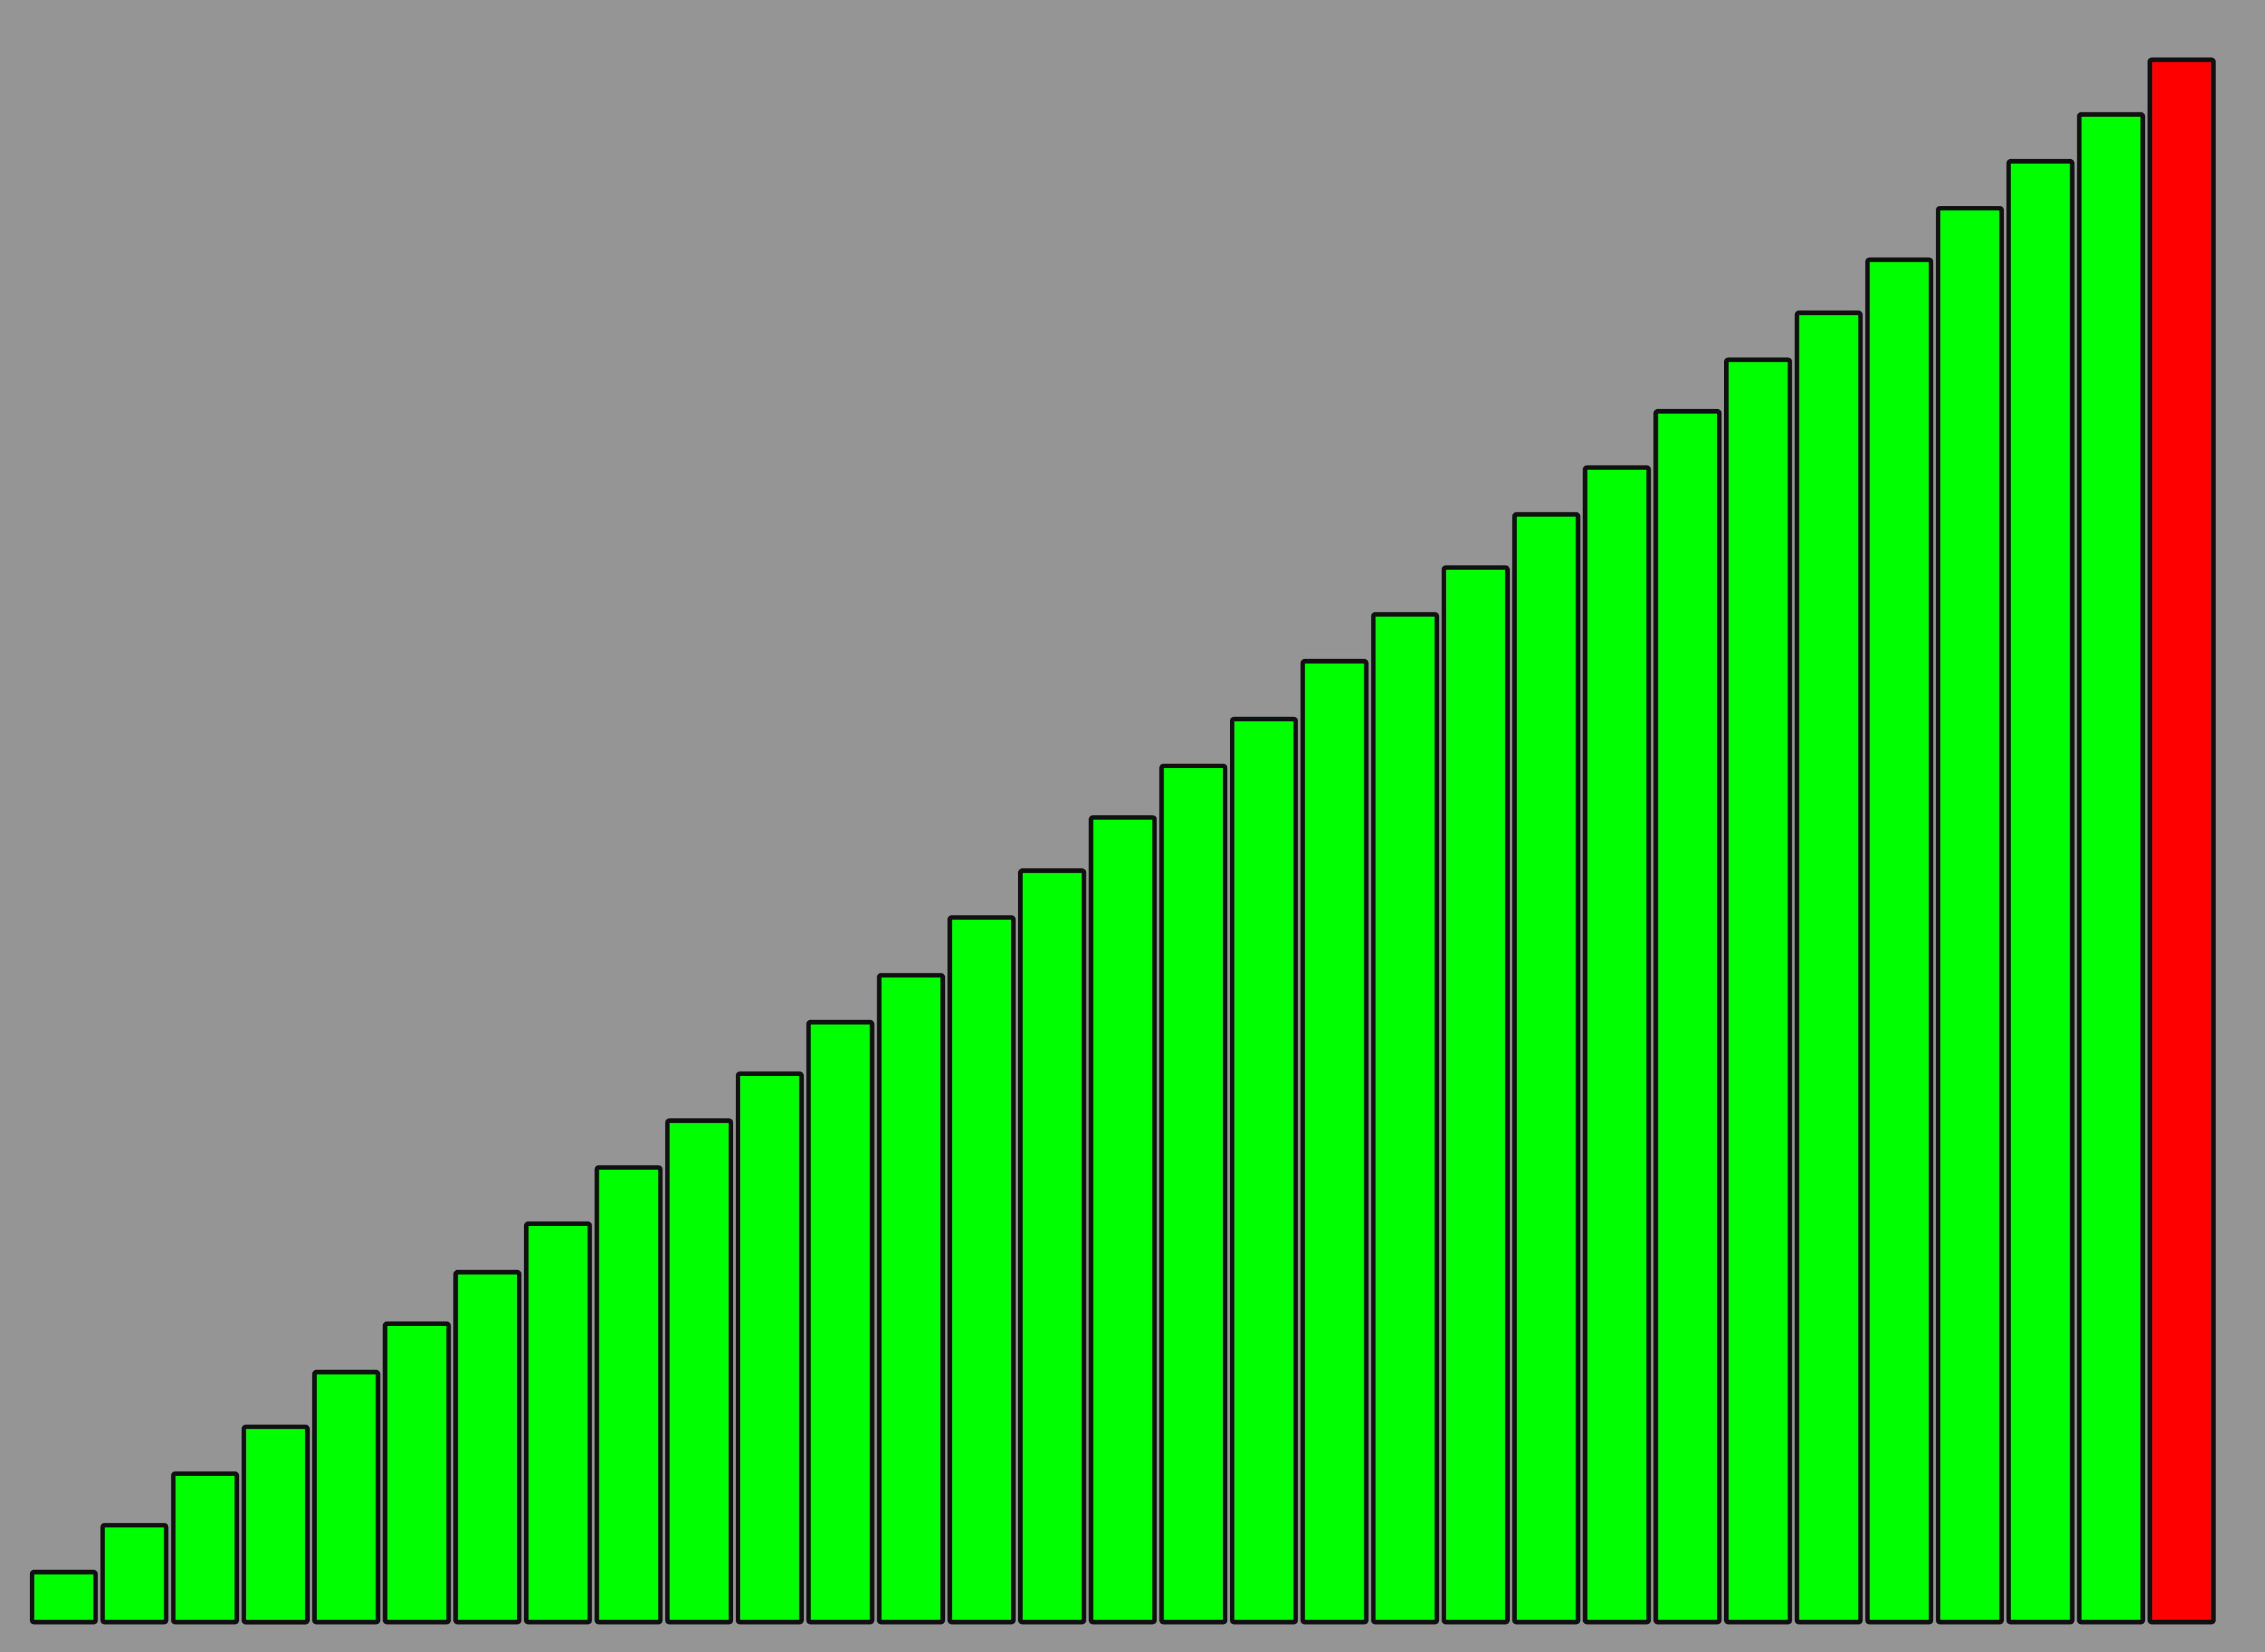  Describe the element at coordinates (2181, 841) in the screenshot. I see `bar-highlight` at that location.